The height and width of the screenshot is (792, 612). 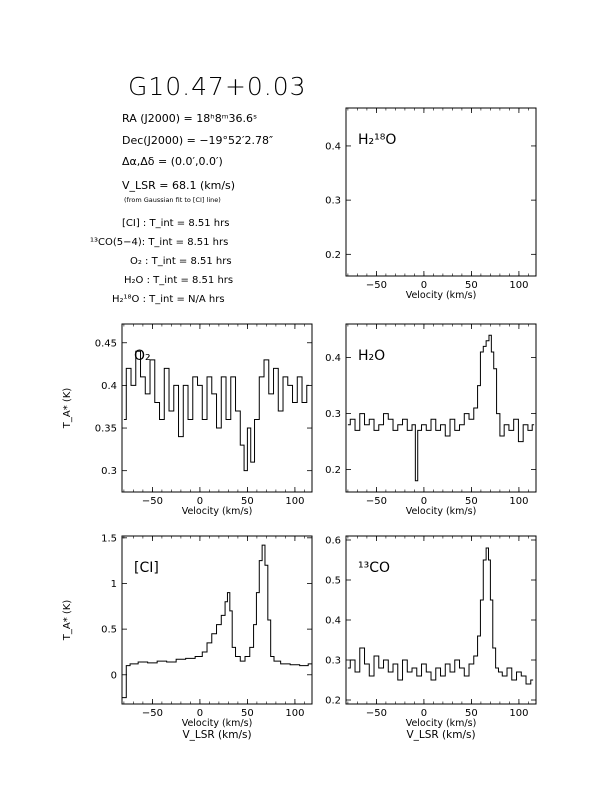 What do you see at coordinates (168, 299) in the screenshot?
I see `tint-h218o: H₂¹⁸O : T_int = N/A hrs` at bounding box center [168, 299].